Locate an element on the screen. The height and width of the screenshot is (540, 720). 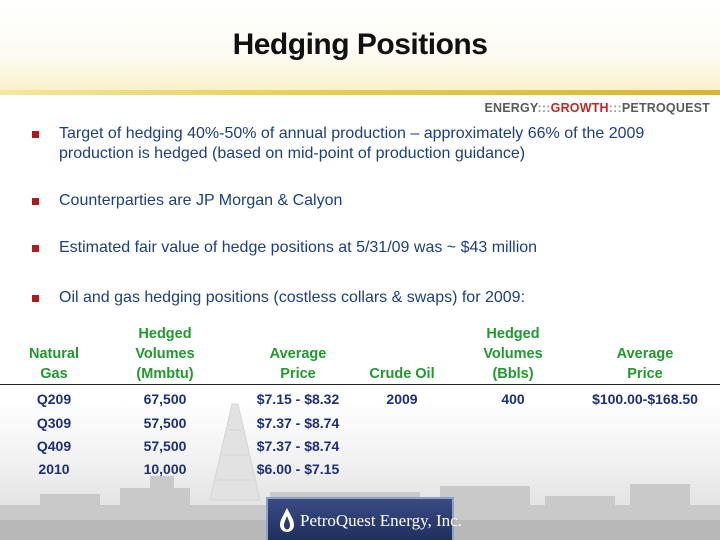
tagline: ENERGY:::GROWTH:::PETROQUEST is located at coordinates (597, 108).